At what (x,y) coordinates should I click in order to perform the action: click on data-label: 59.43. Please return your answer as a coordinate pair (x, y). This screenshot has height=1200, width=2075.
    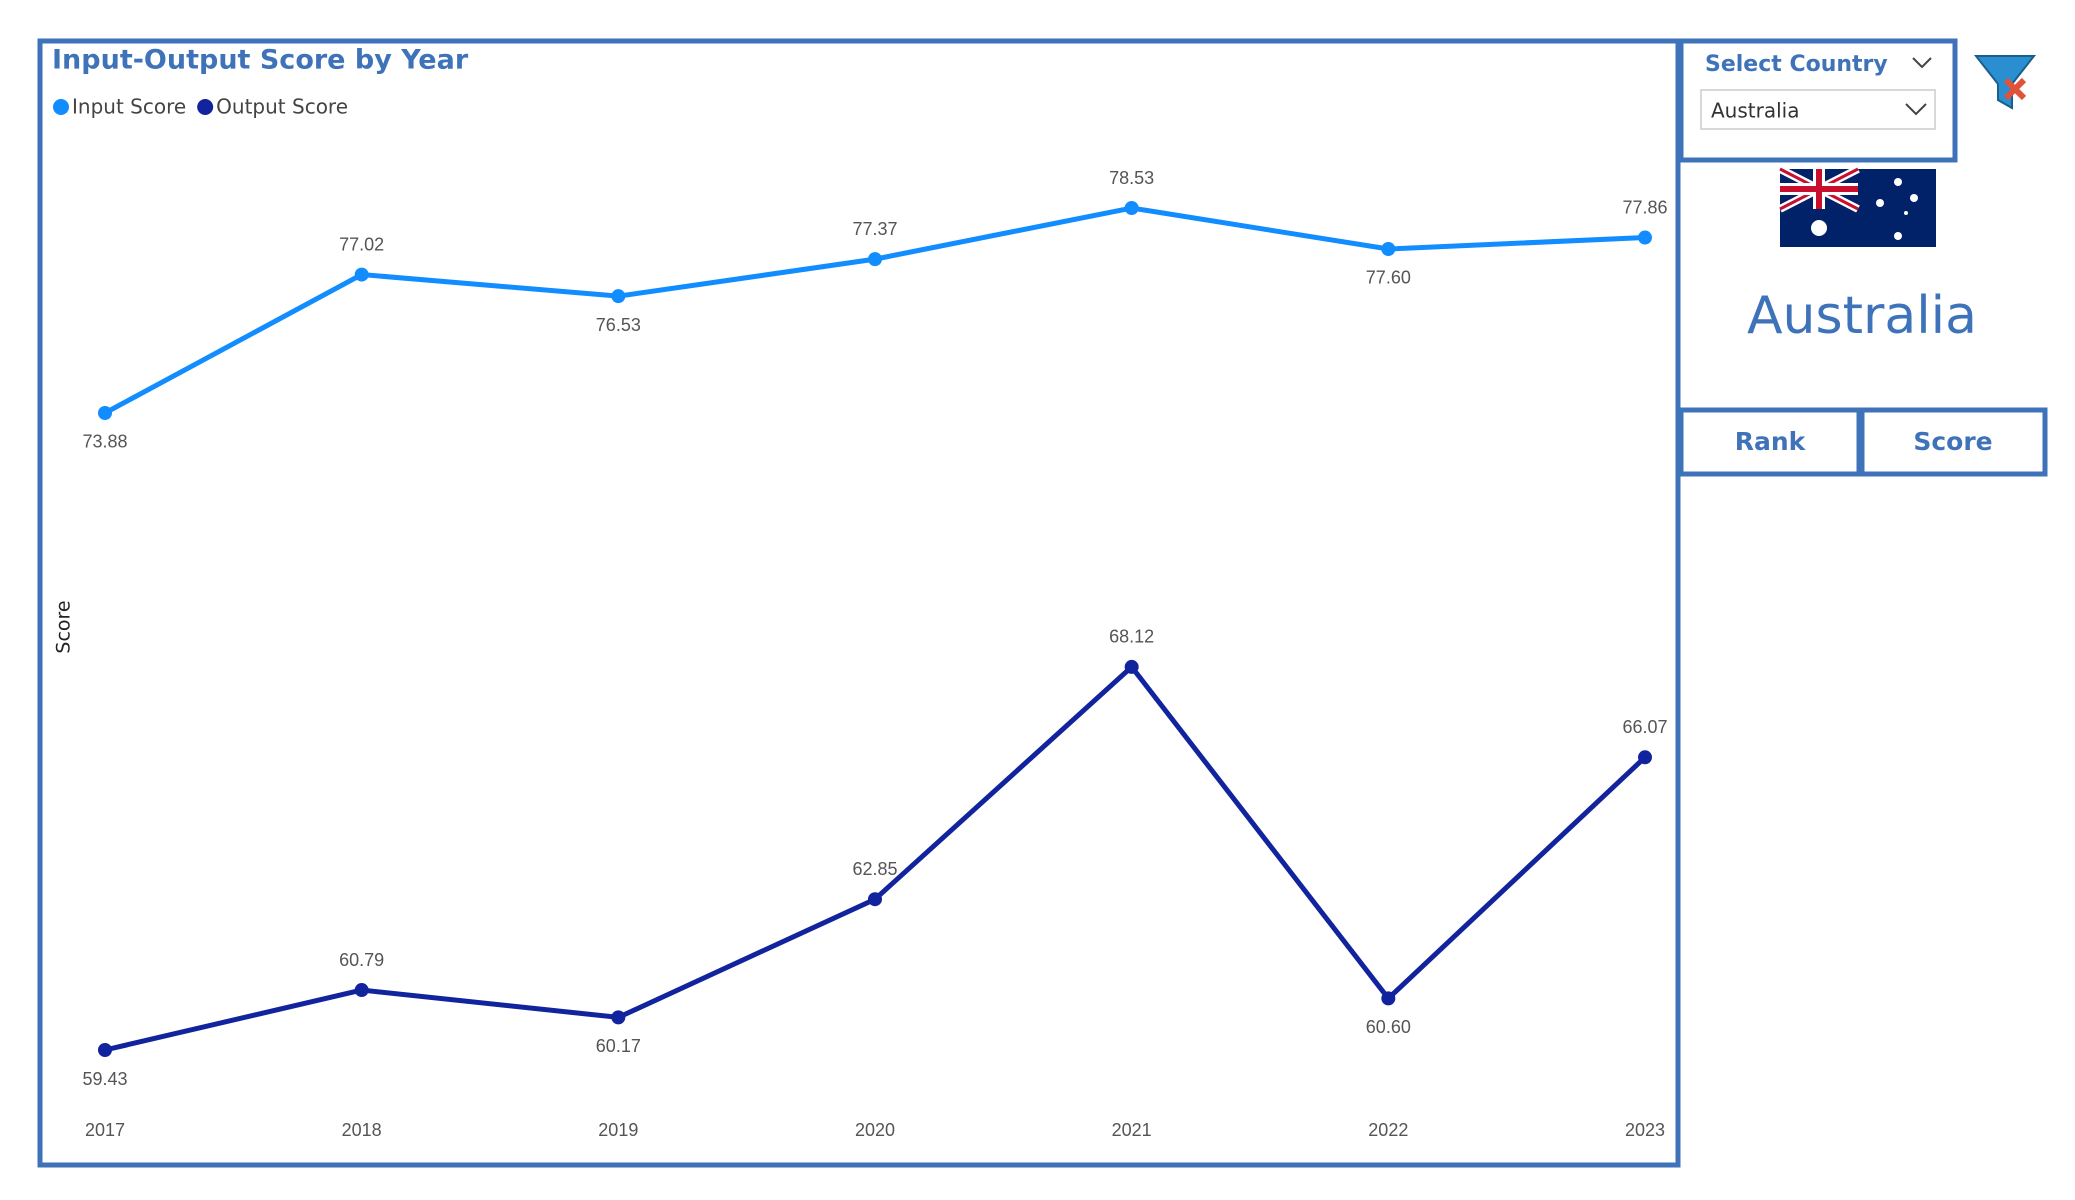
    Looking at the image, I should click on (104, 1079).